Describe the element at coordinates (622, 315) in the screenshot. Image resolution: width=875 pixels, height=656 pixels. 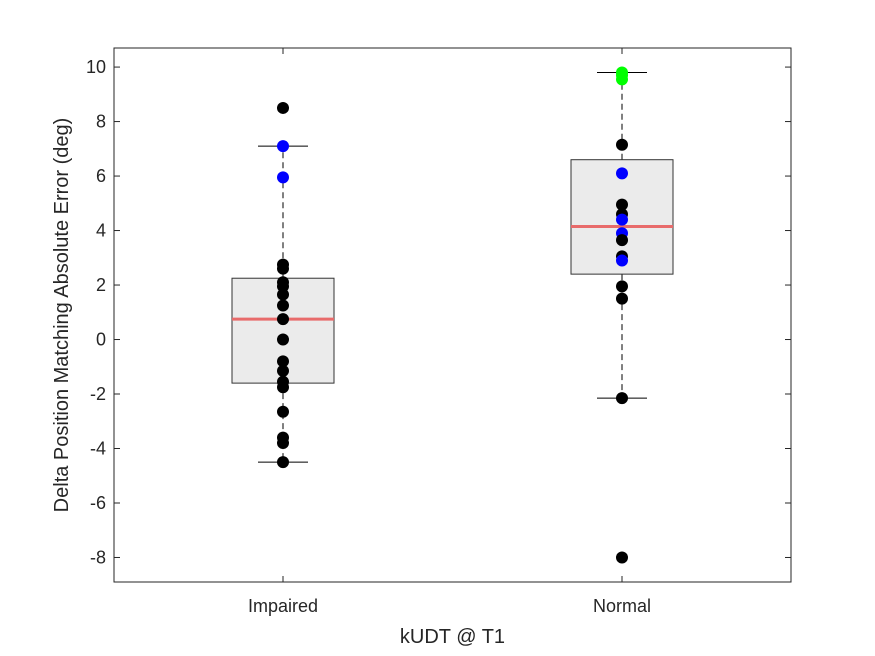
I see `box-group-normal` at that location.